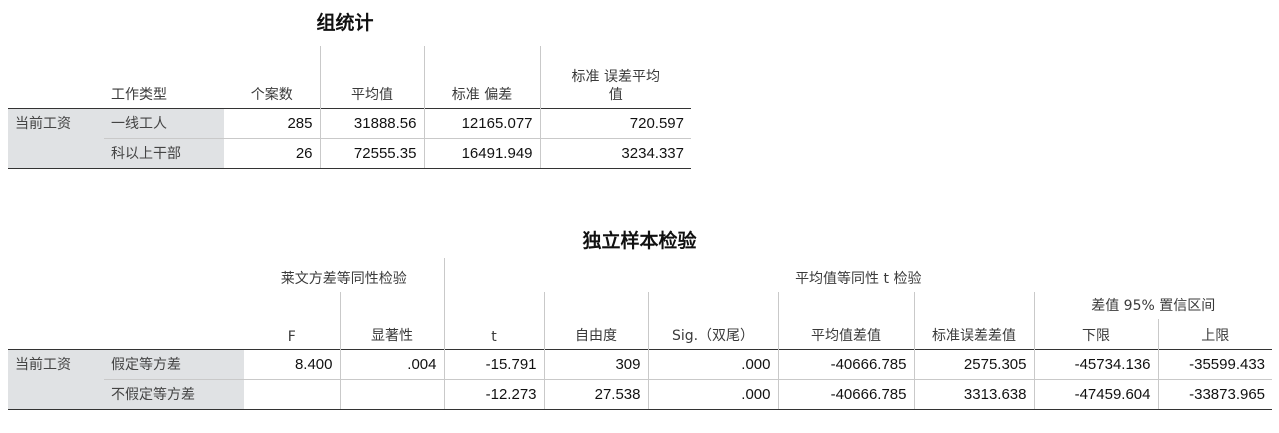  What do you see at coordinates (343, 279) in the screenshot?
I see `levene-header: 莱文方差等同性检验` at bounding box center [343, 279].